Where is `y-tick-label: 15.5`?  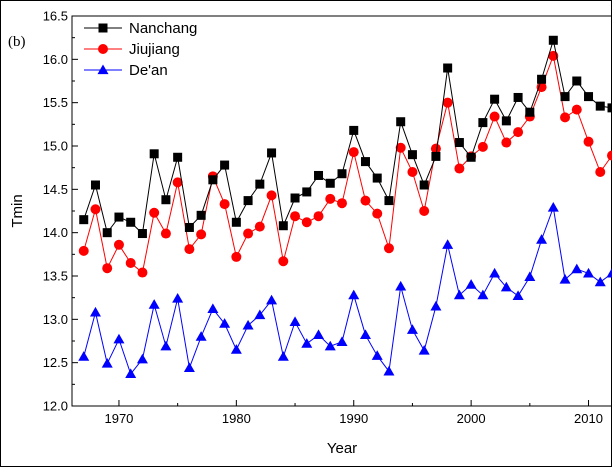 y-tick-label: 15.5 is located at coordinates (55, 102).